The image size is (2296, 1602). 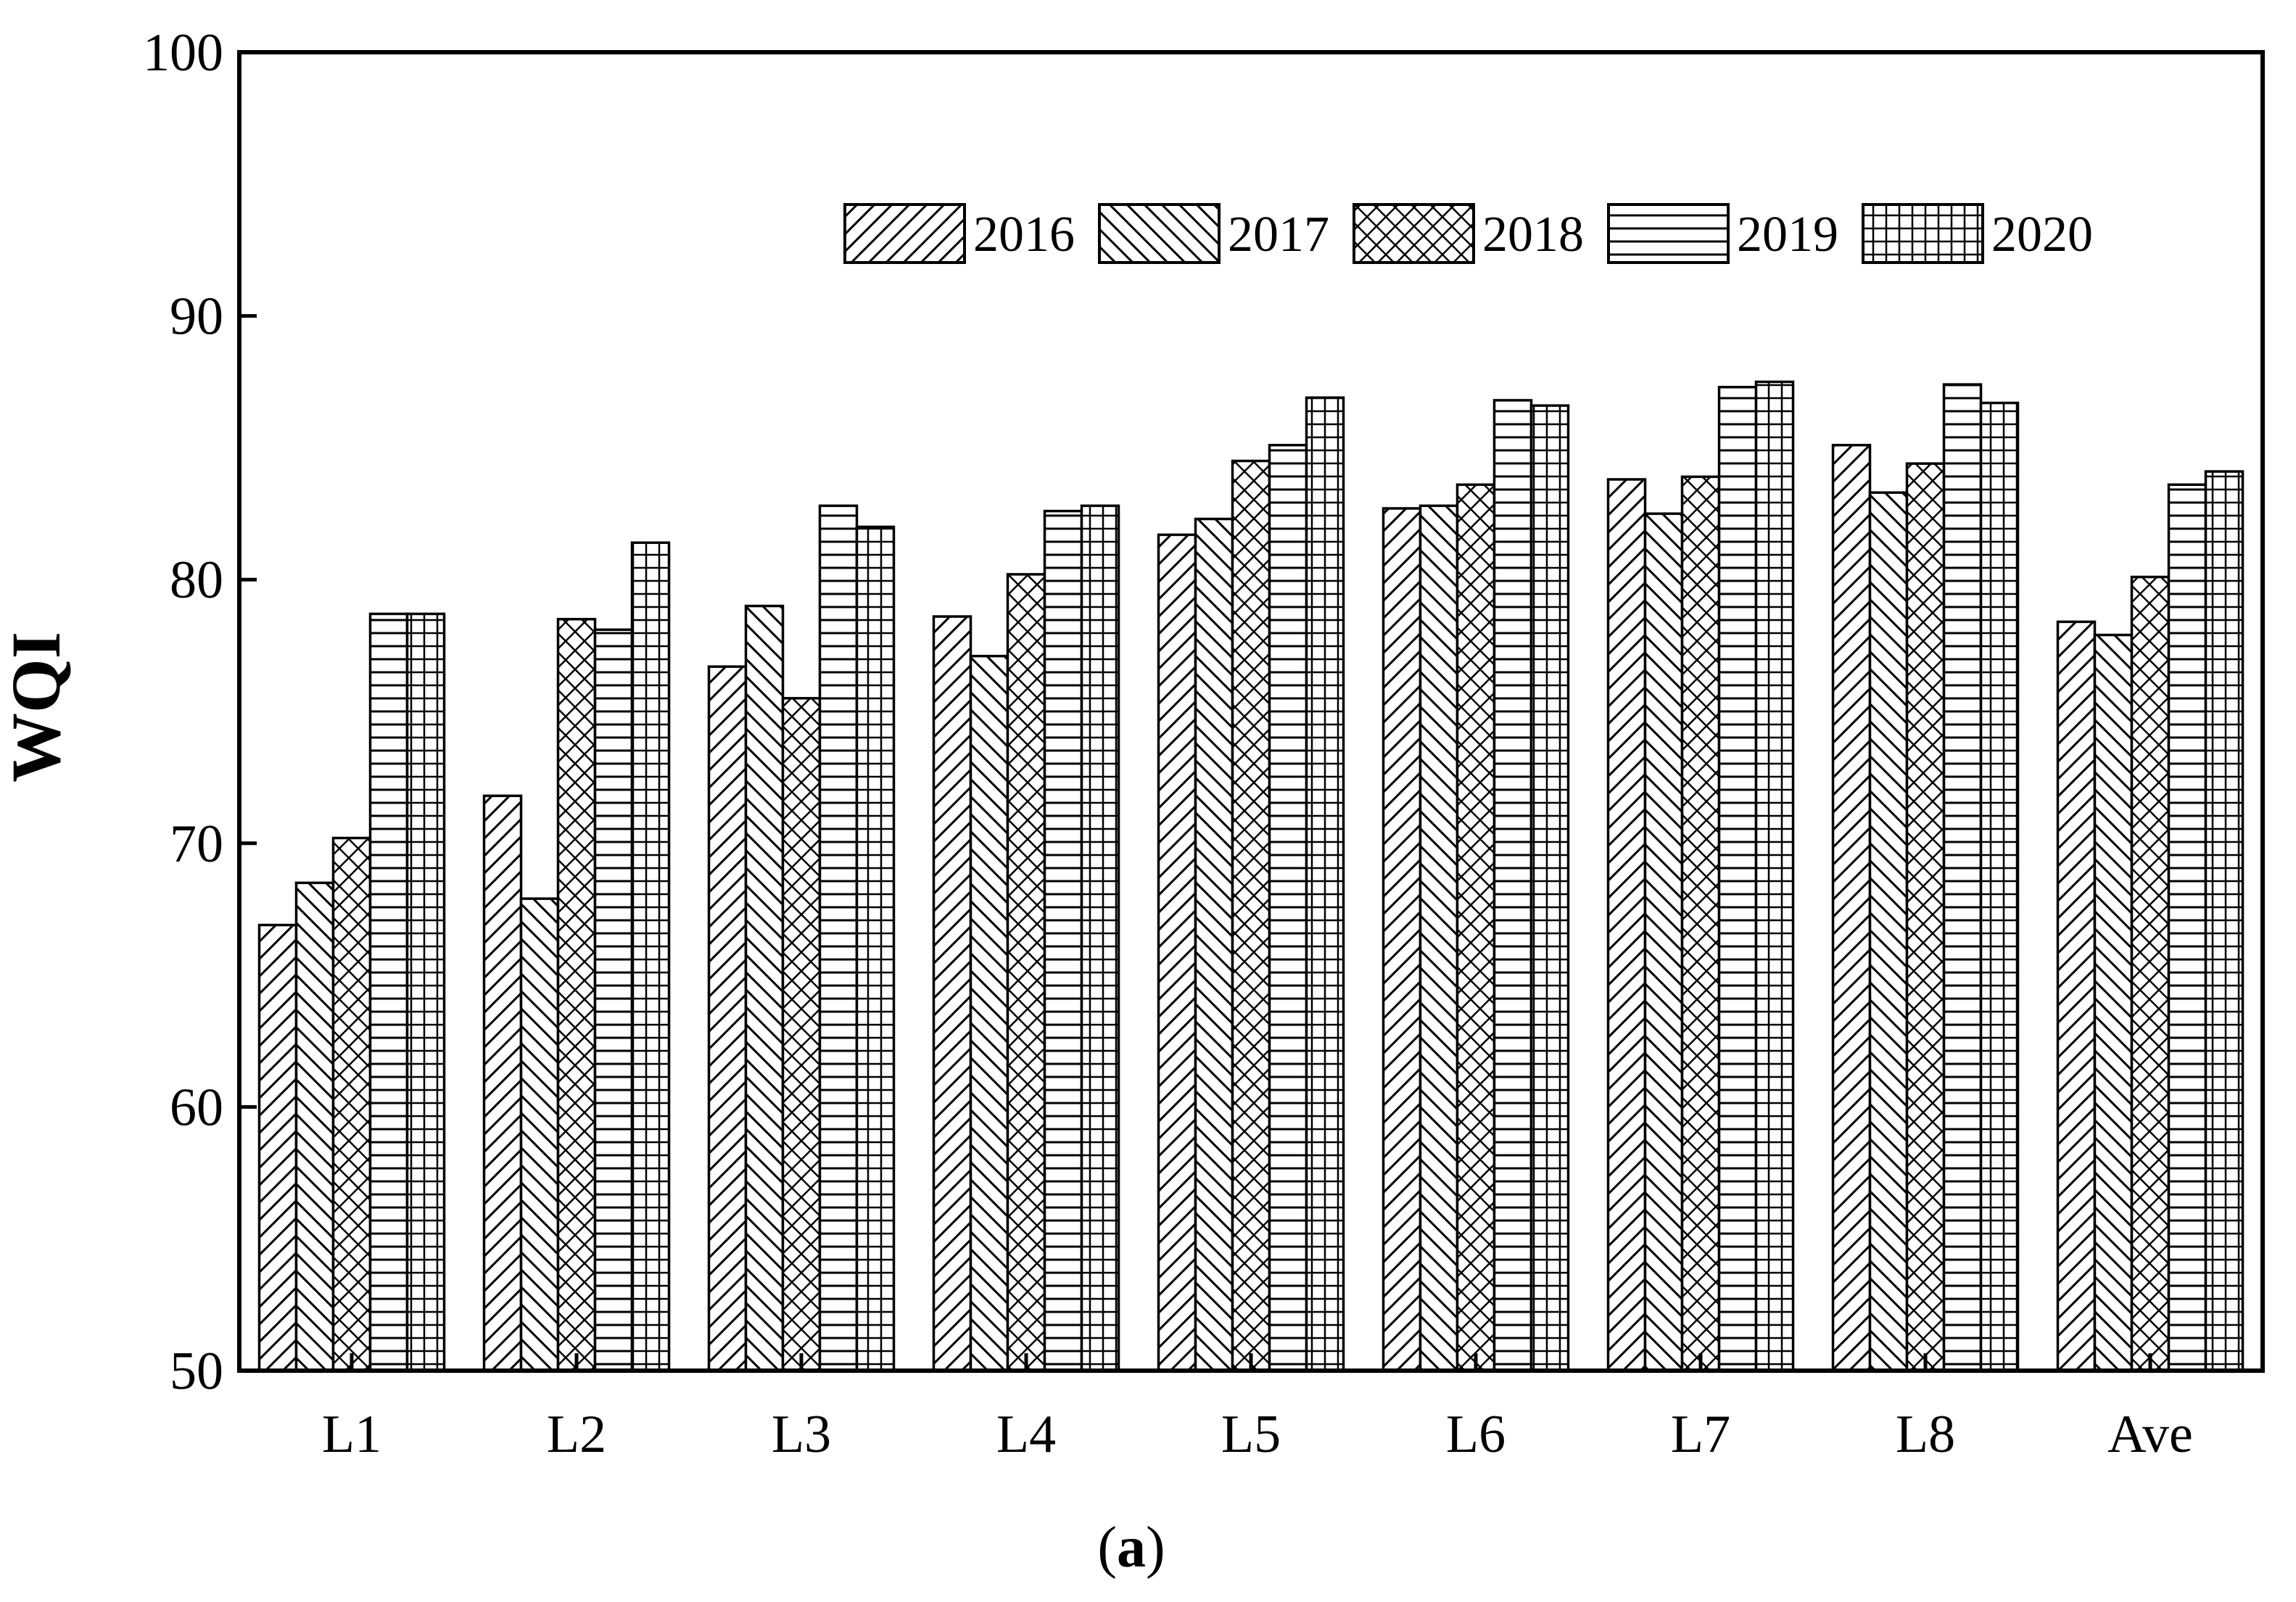 I want to click on y-tick-label: 100, so click(x=183, y=53).